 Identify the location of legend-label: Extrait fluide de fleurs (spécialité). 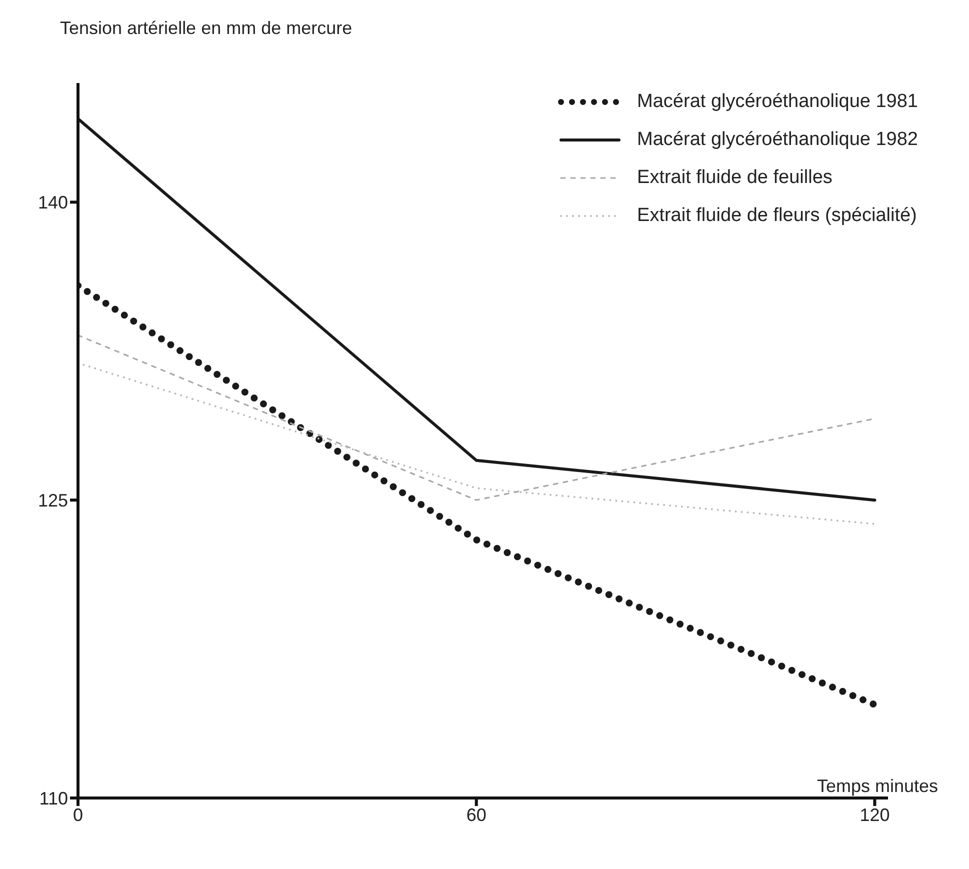
(777, 216).